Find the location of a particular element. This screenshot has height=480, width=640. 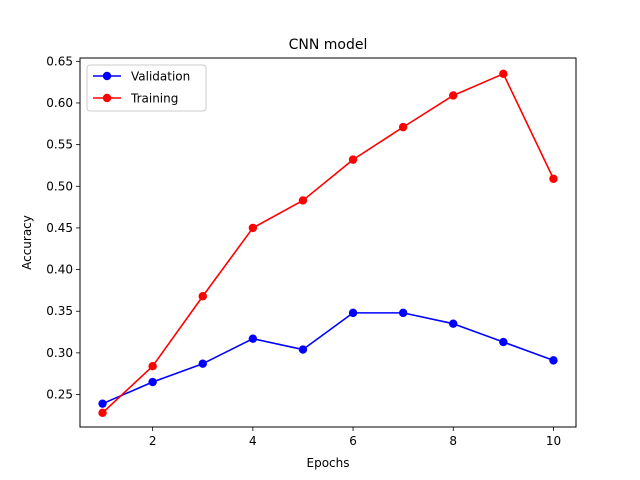

validation-line is located at coordinates (328, 358).